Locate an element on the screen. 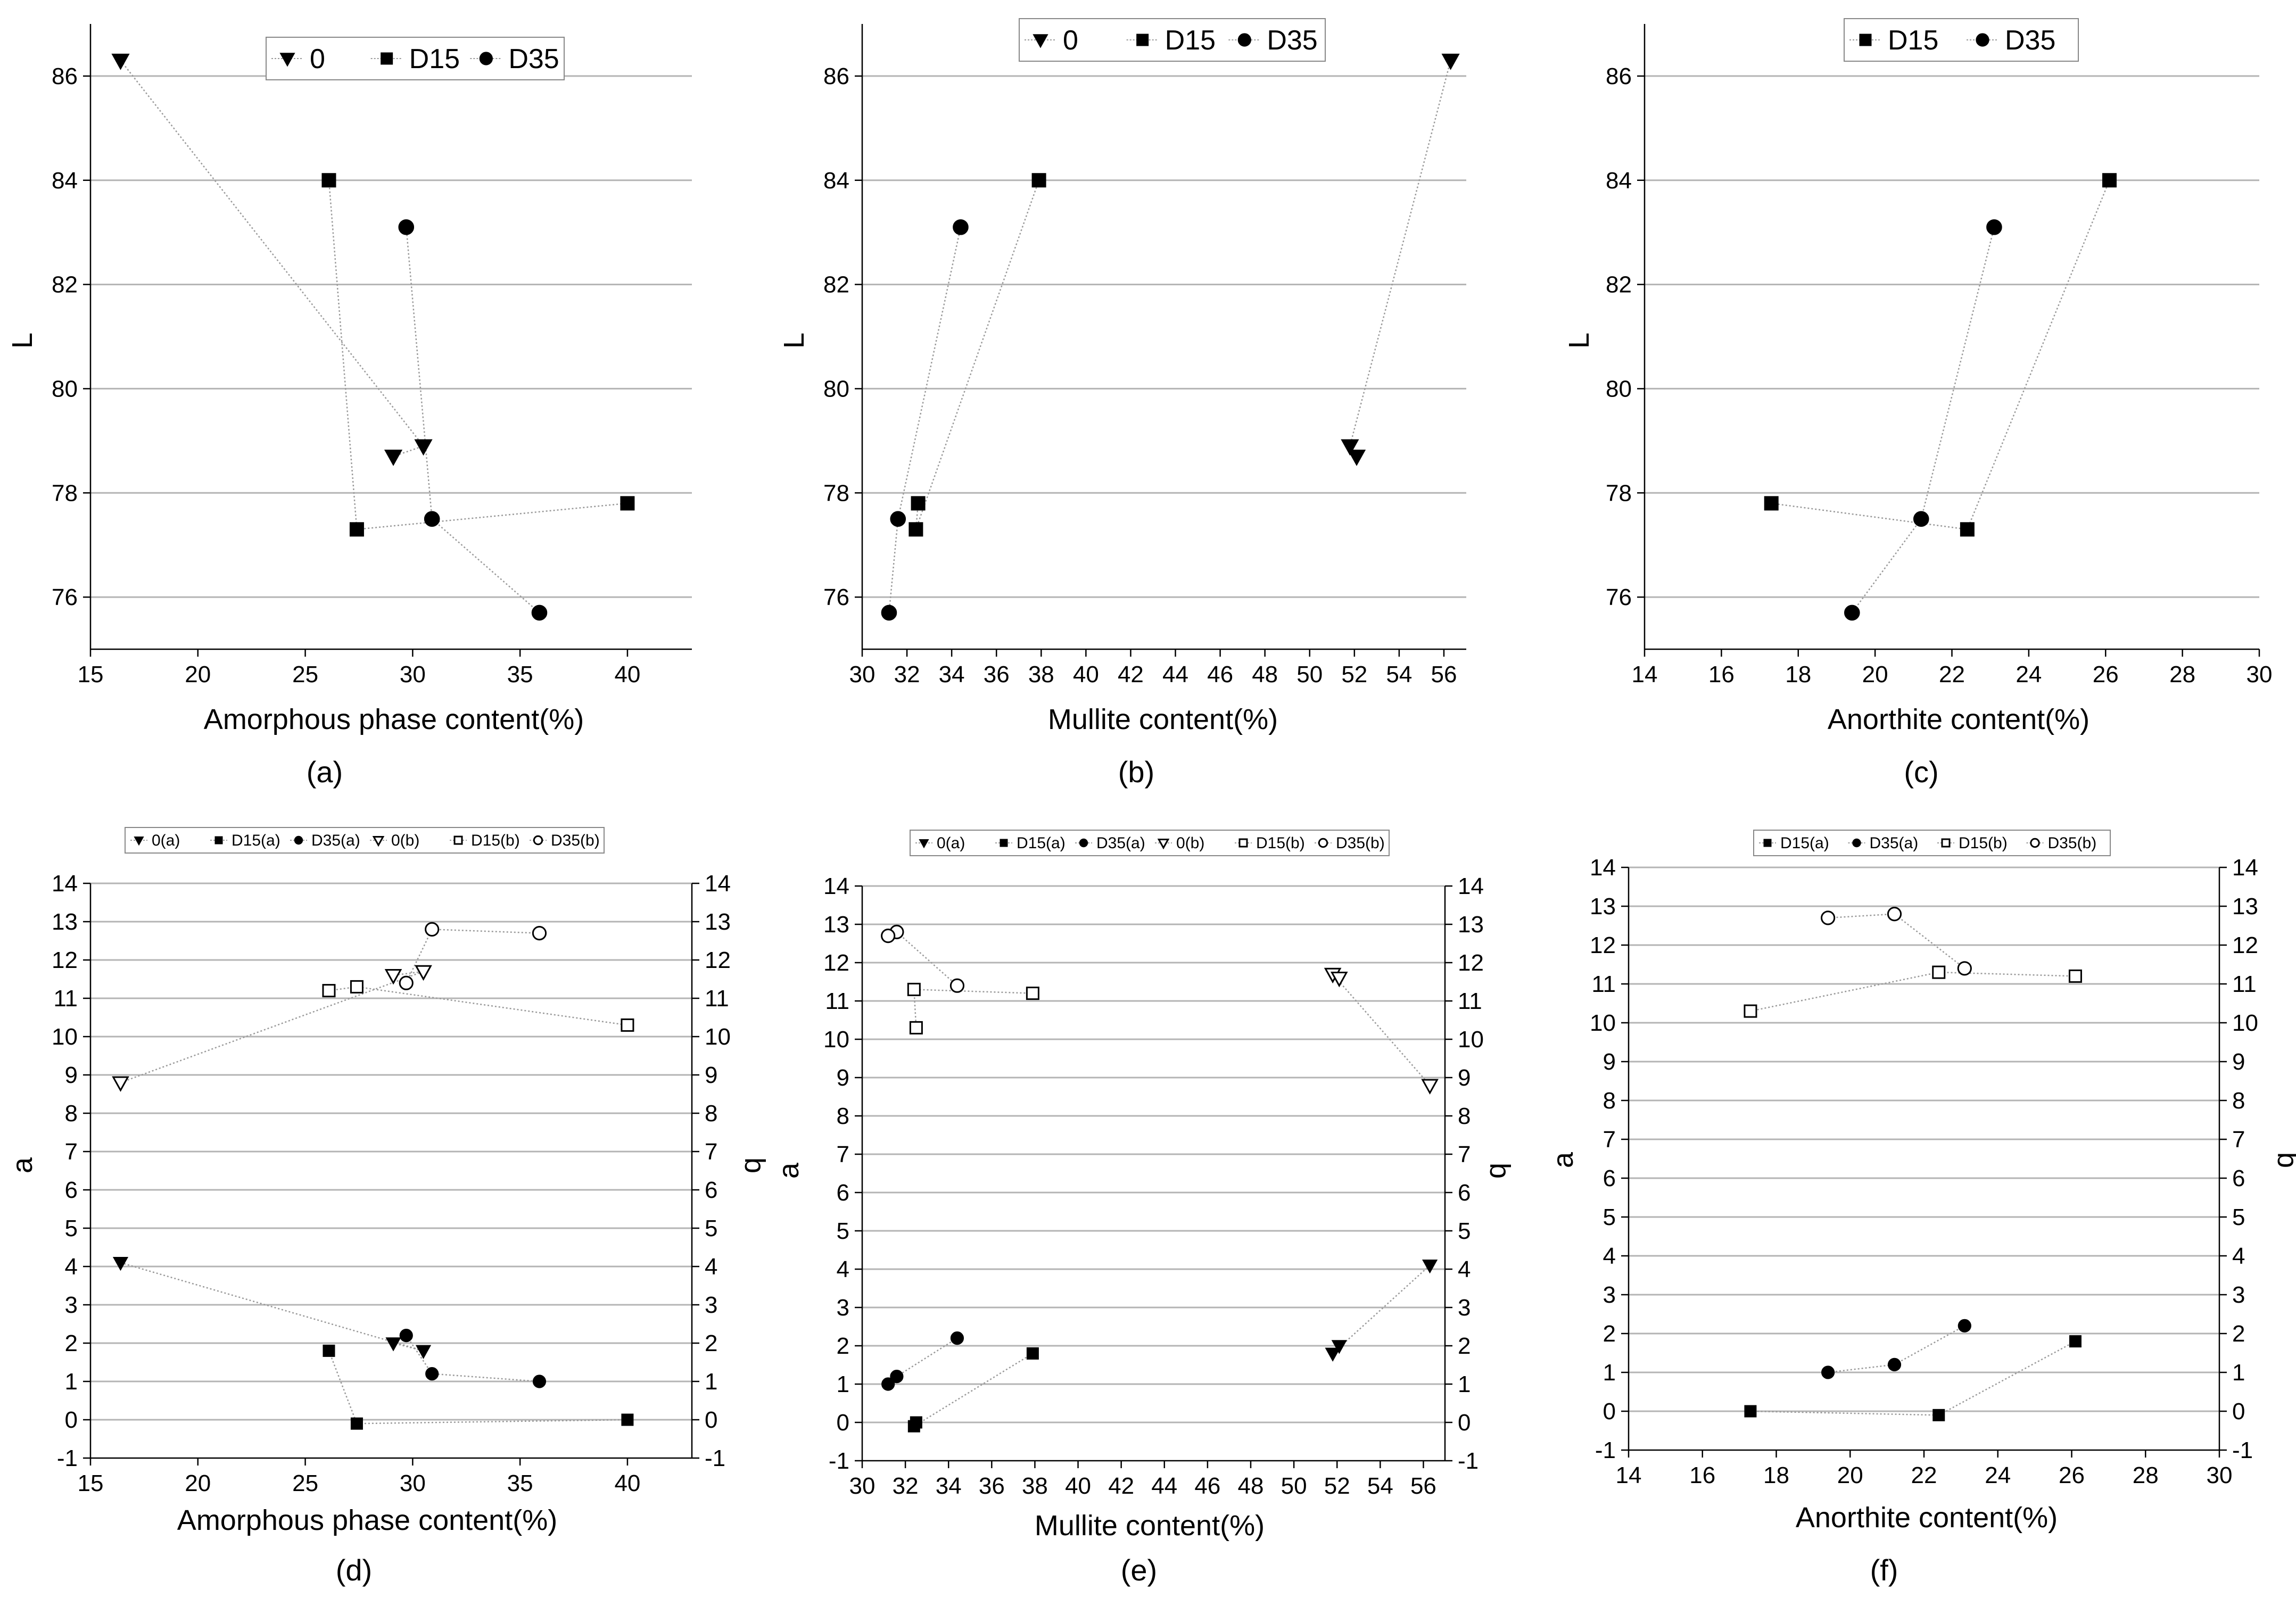 The width and height of the screenshot is (2296, 1606). legend: 0 D15 D35 is located at coordinates (1172, 40).